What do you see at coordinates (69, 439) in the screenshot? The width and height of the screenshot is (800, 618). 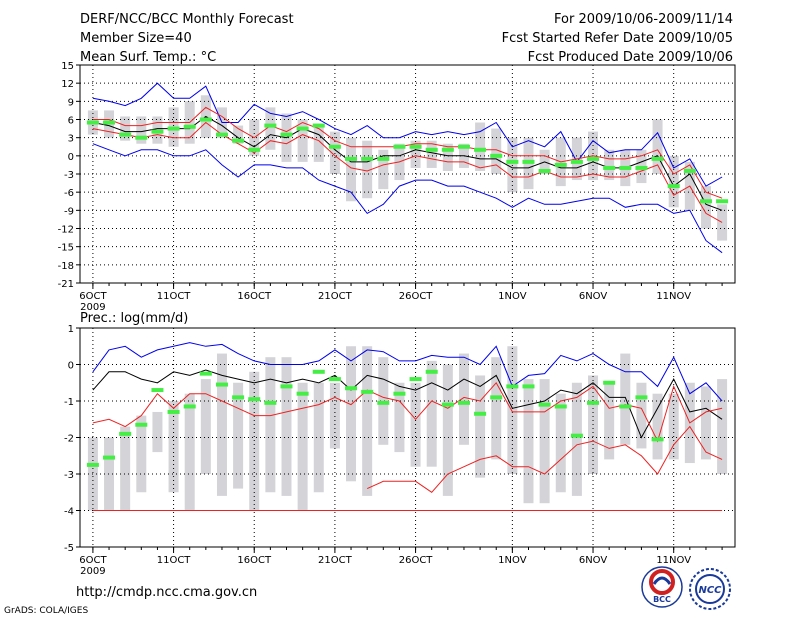 I see `prec-ytick-label: -2` at bounding box center [69, 439].